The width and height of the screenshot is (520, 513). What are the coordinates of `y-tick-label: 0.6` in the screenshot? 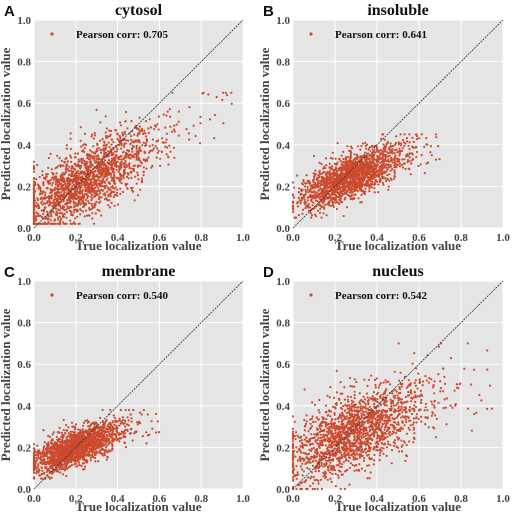 It's located at (24, 365).